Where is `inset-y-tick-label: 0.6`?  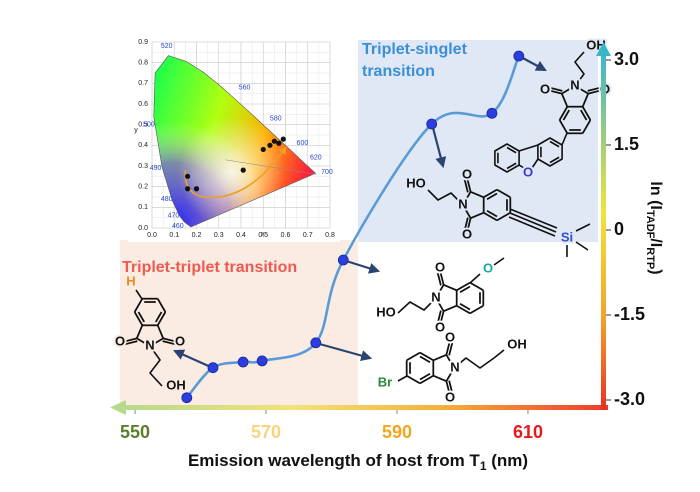
inset-y-tick-label: 0.6 is located at coordinates (143, 104).